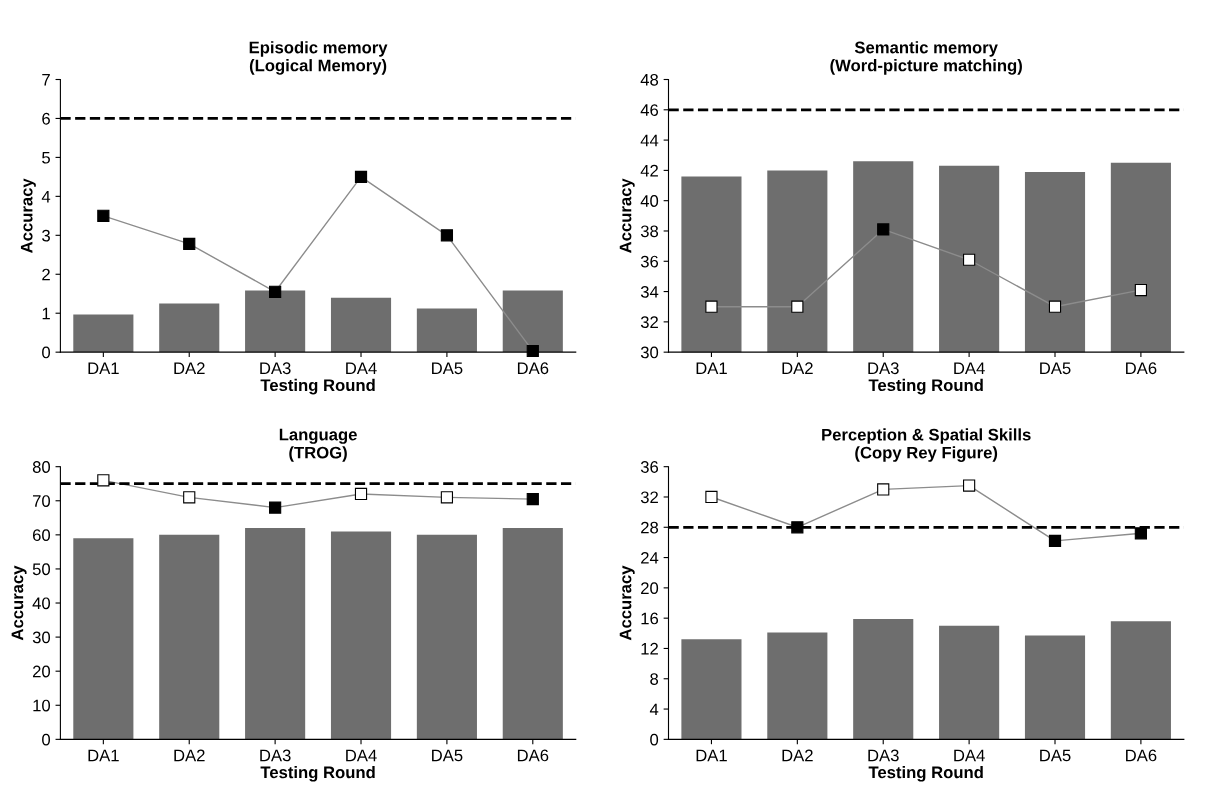 This screenshot has height=795, width=1208. What do you see at coordinates (649, 231) in the screenshot?
I see `y-tick-label: 38` at bounding box center [649, 231].